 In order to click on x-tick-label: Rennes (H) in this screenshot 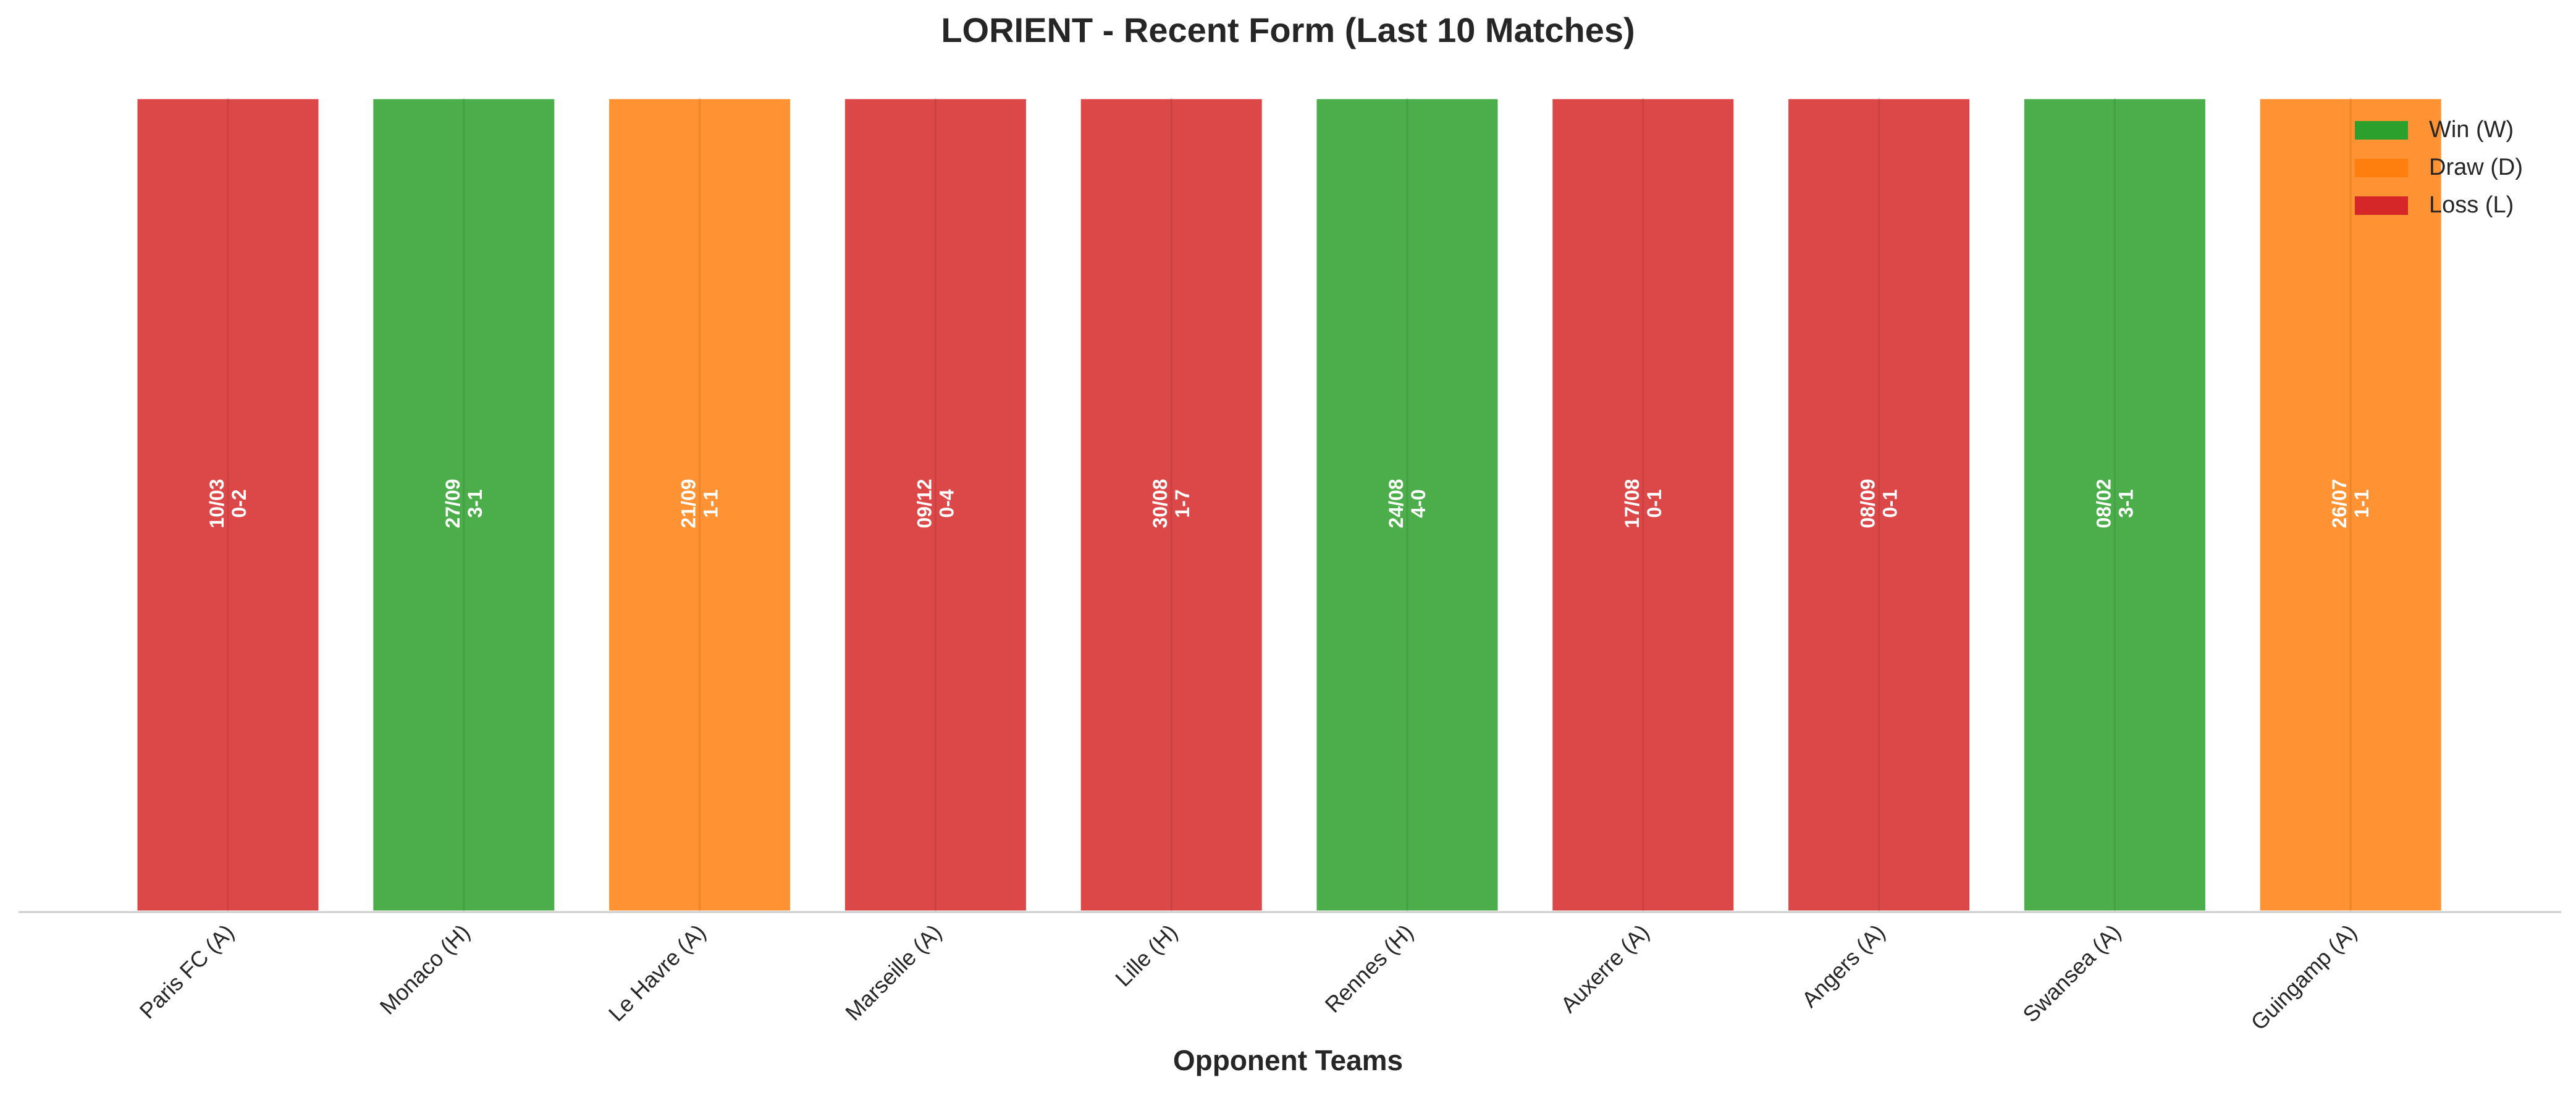, I will do `click(1369, 968)`.